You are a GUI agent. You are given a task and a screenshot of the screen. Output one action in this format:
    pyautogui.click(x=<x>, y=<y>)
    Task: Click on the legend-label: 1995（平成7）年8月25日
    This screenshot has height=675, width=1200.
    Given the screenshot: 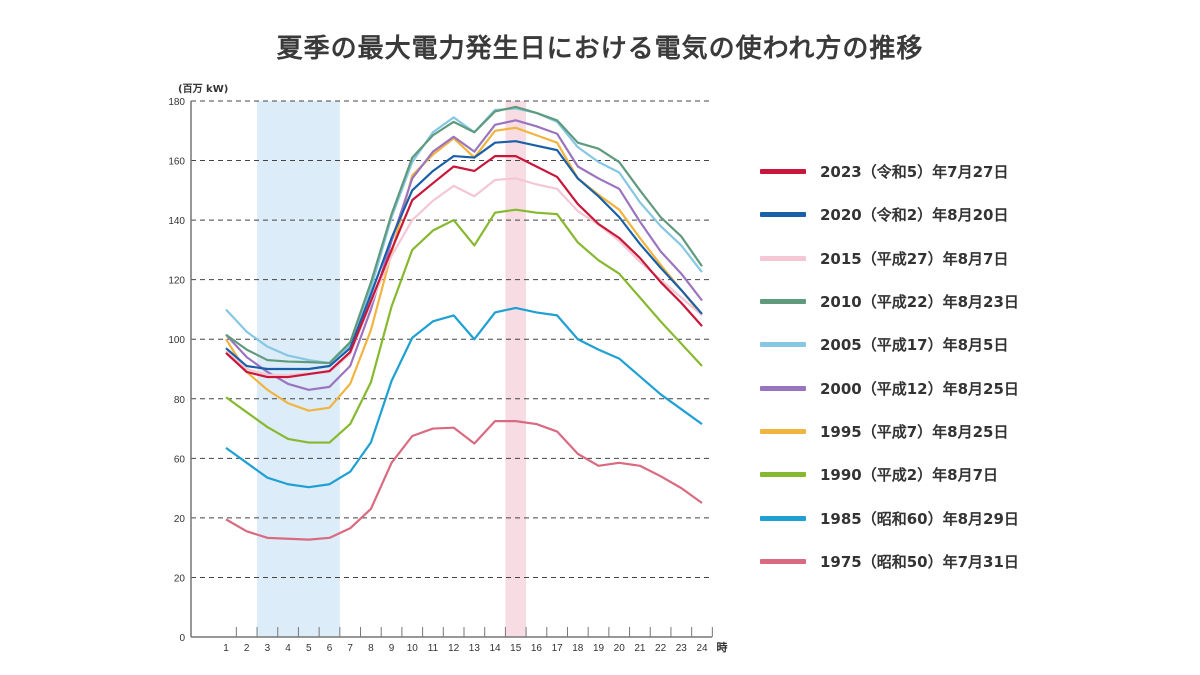 What is the action you would take?
    pyautogui.click(x=914, y=431)
    